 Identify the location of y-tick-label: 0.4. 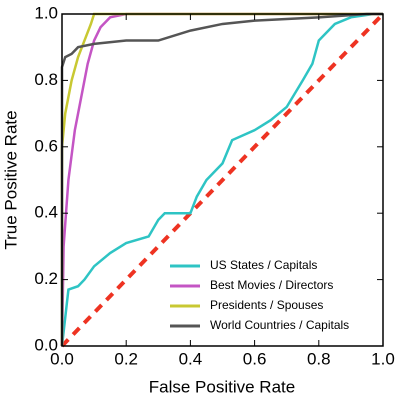
(46, 212).